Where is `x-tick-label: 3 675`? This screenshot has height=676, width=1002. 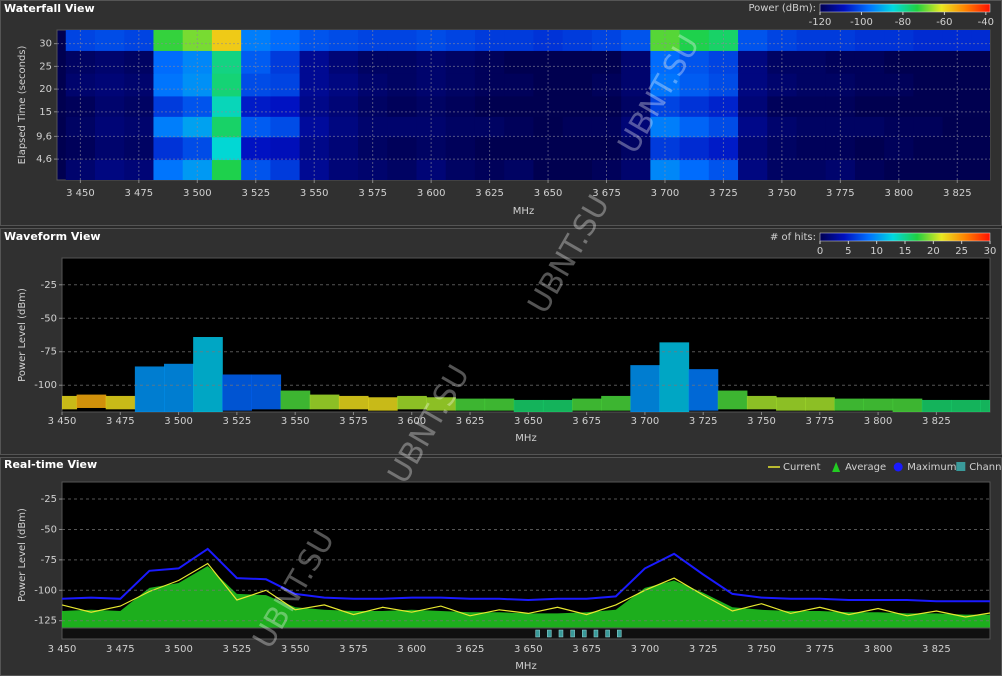 x-tick-label: 3 675 is located at coordinates (586, 421).